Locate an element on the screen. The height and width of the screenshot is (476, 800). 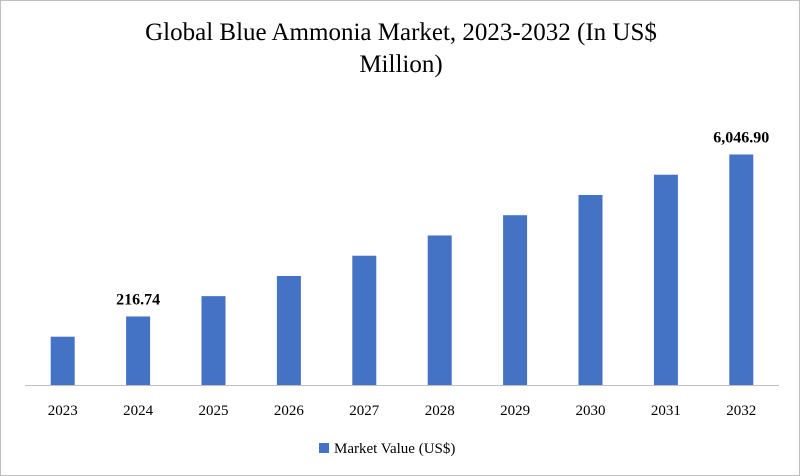
x-tick-label: 2027 is located at coordinates (364, 411).